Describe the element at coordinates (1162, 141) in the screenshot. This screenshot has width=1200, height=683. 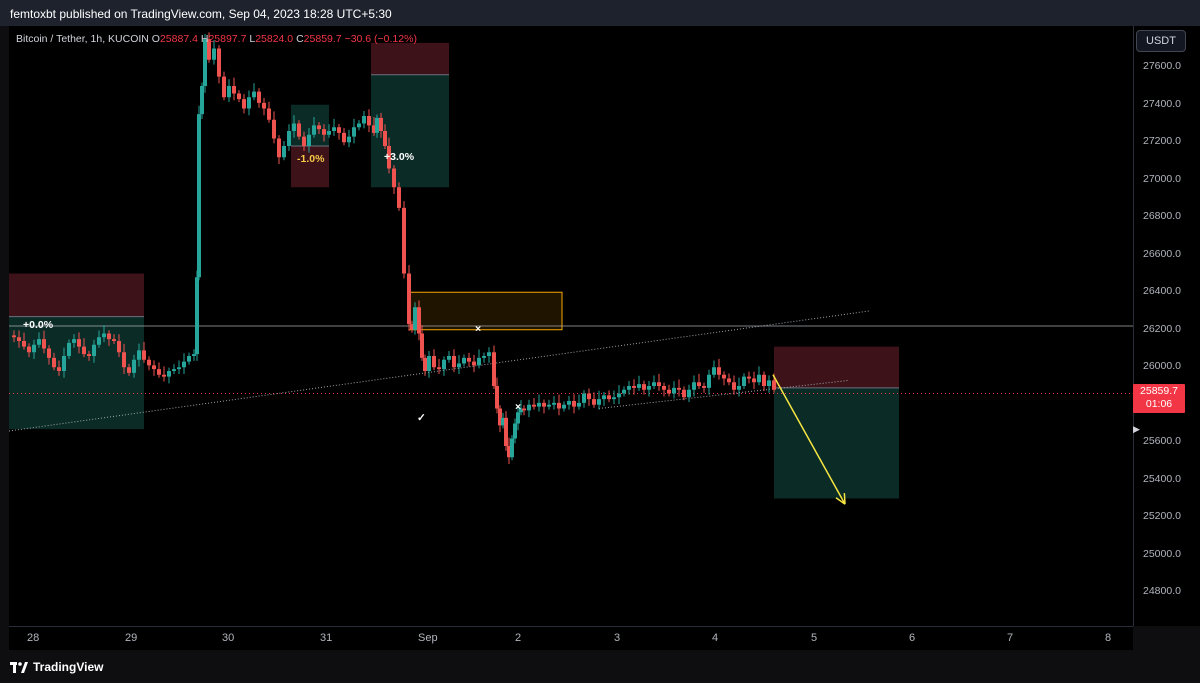
I see `price-tick-label: 27200.0` at that location.